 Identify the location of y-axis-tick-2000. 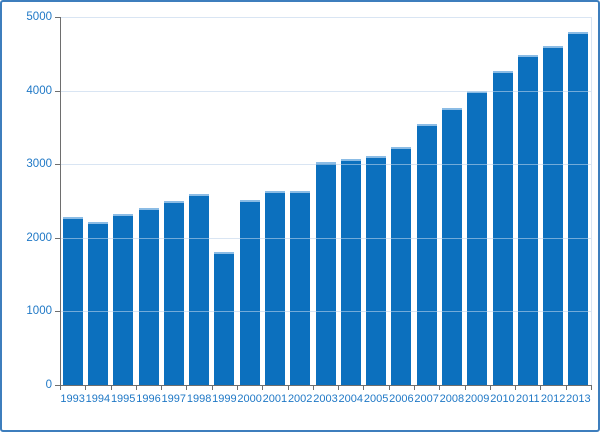
(57, 238).